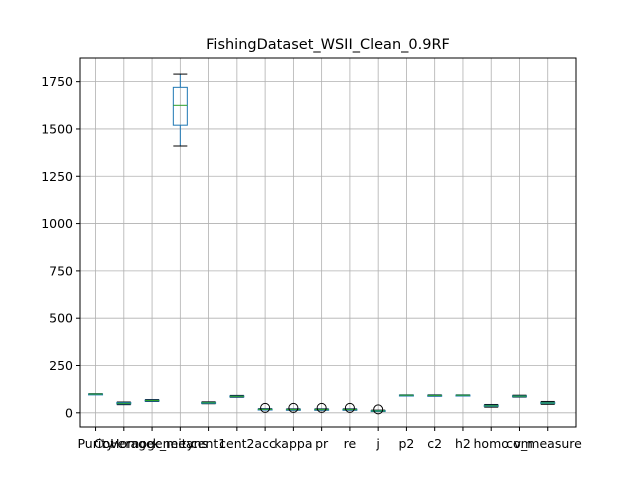 This screenshot has height=480, width=640. I want to click on box-k_means, so click(180, 110).